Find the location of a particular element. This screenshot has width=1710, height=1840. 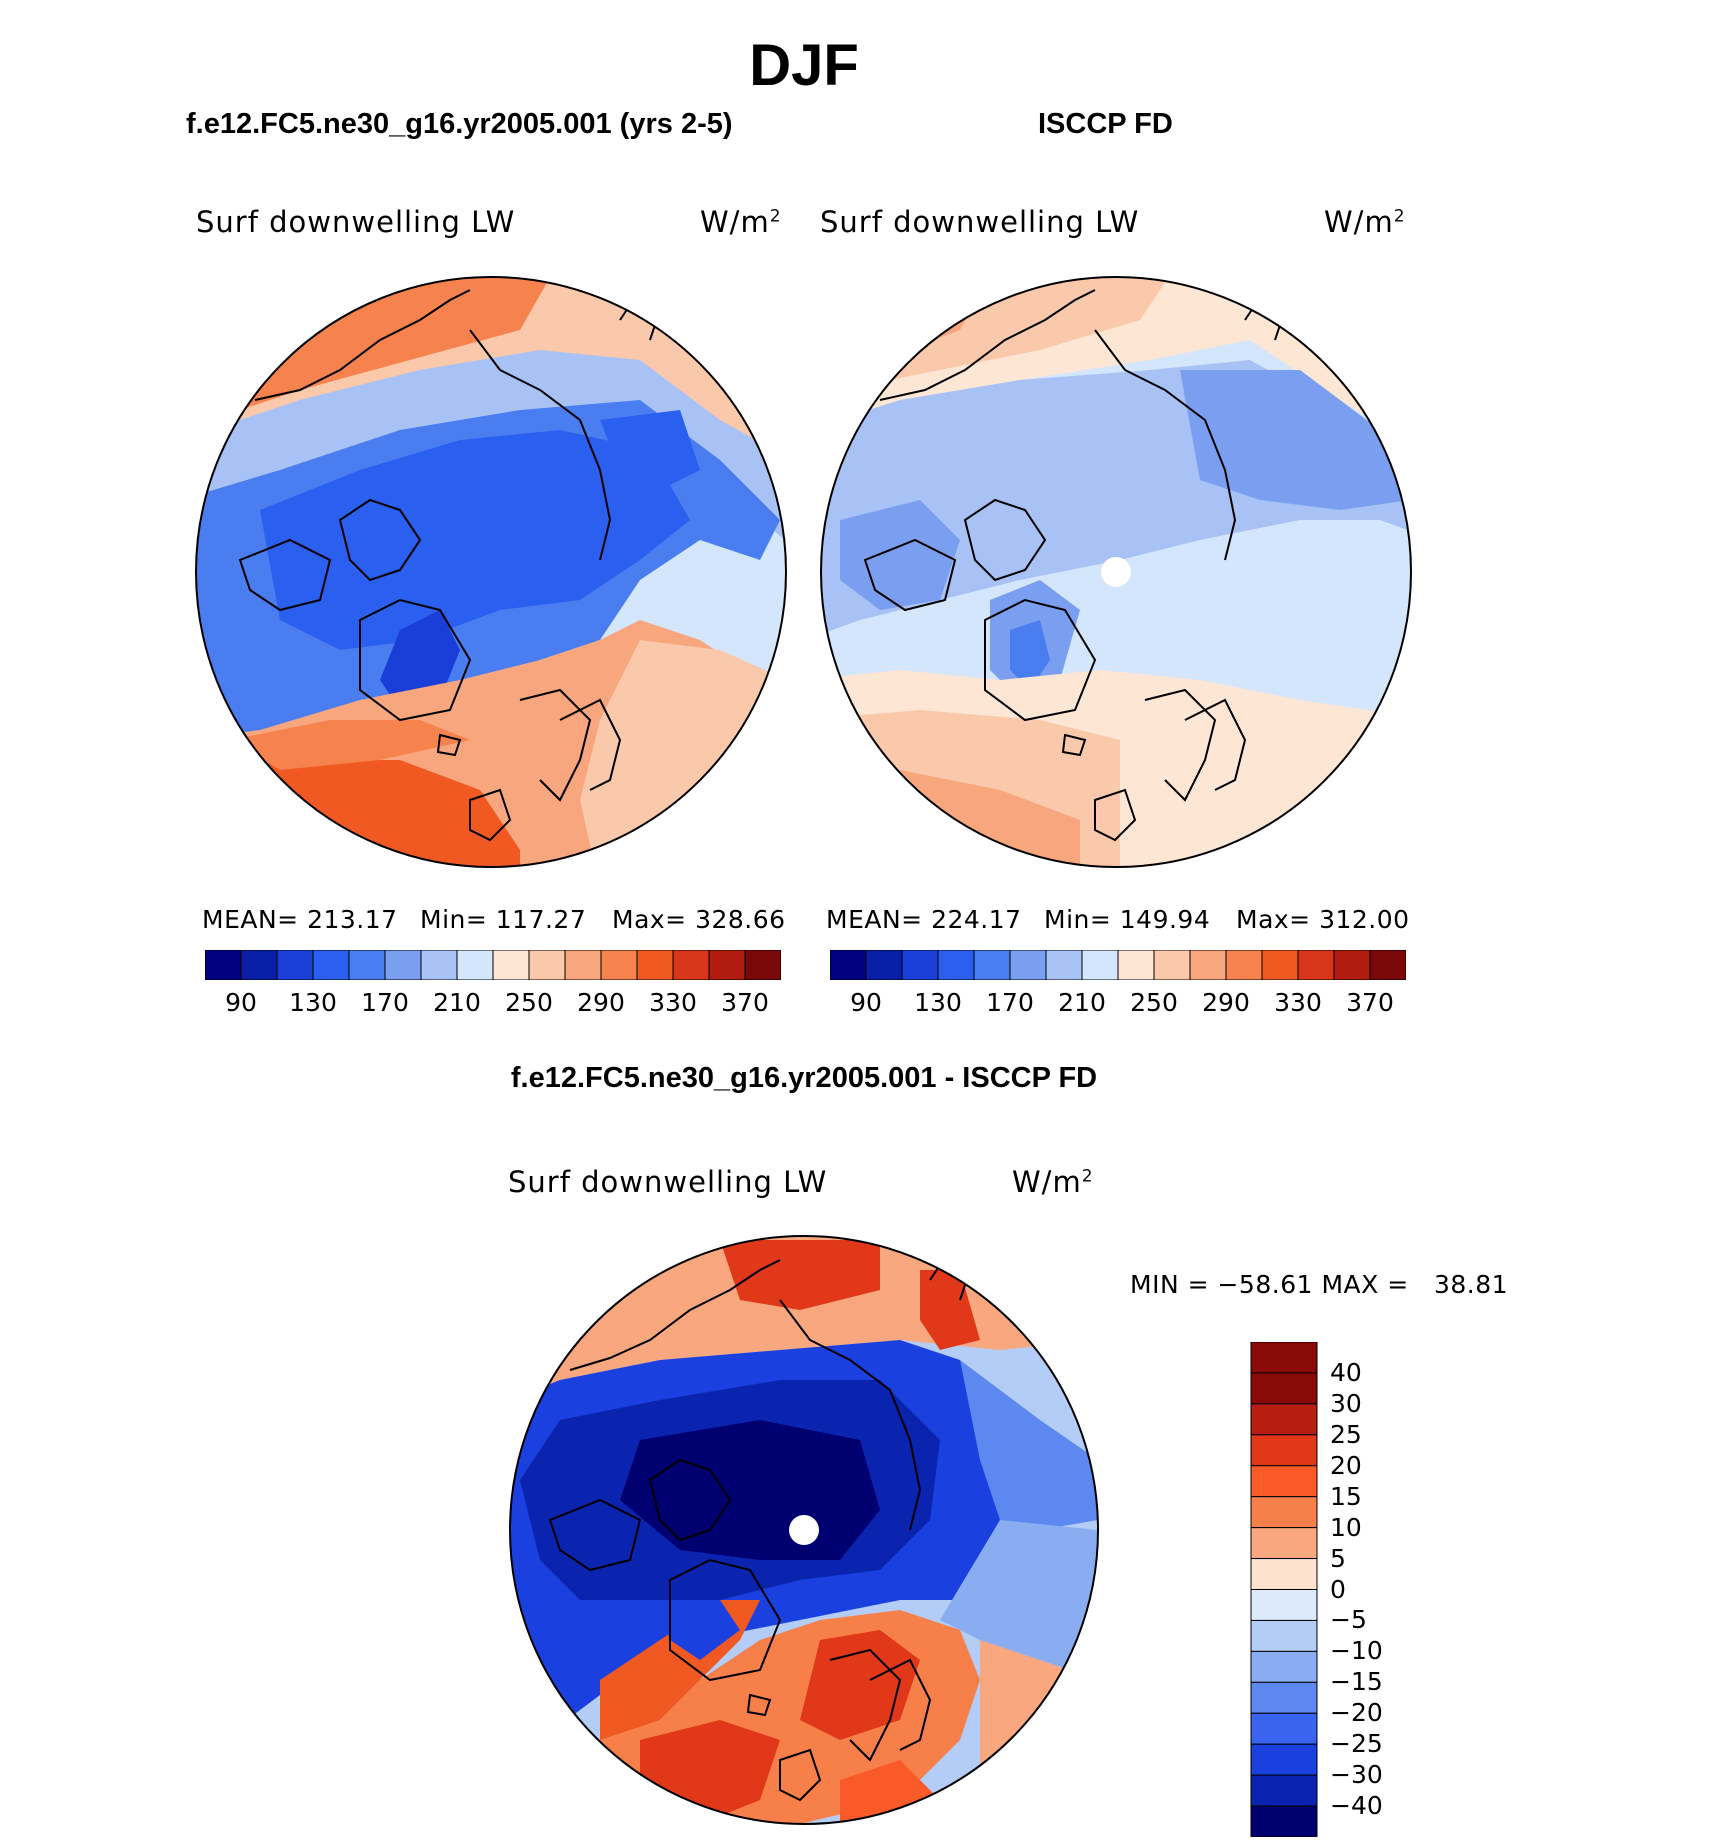

panel-left-variable: Surf downwelling LW is located at coordinates (356, 222).